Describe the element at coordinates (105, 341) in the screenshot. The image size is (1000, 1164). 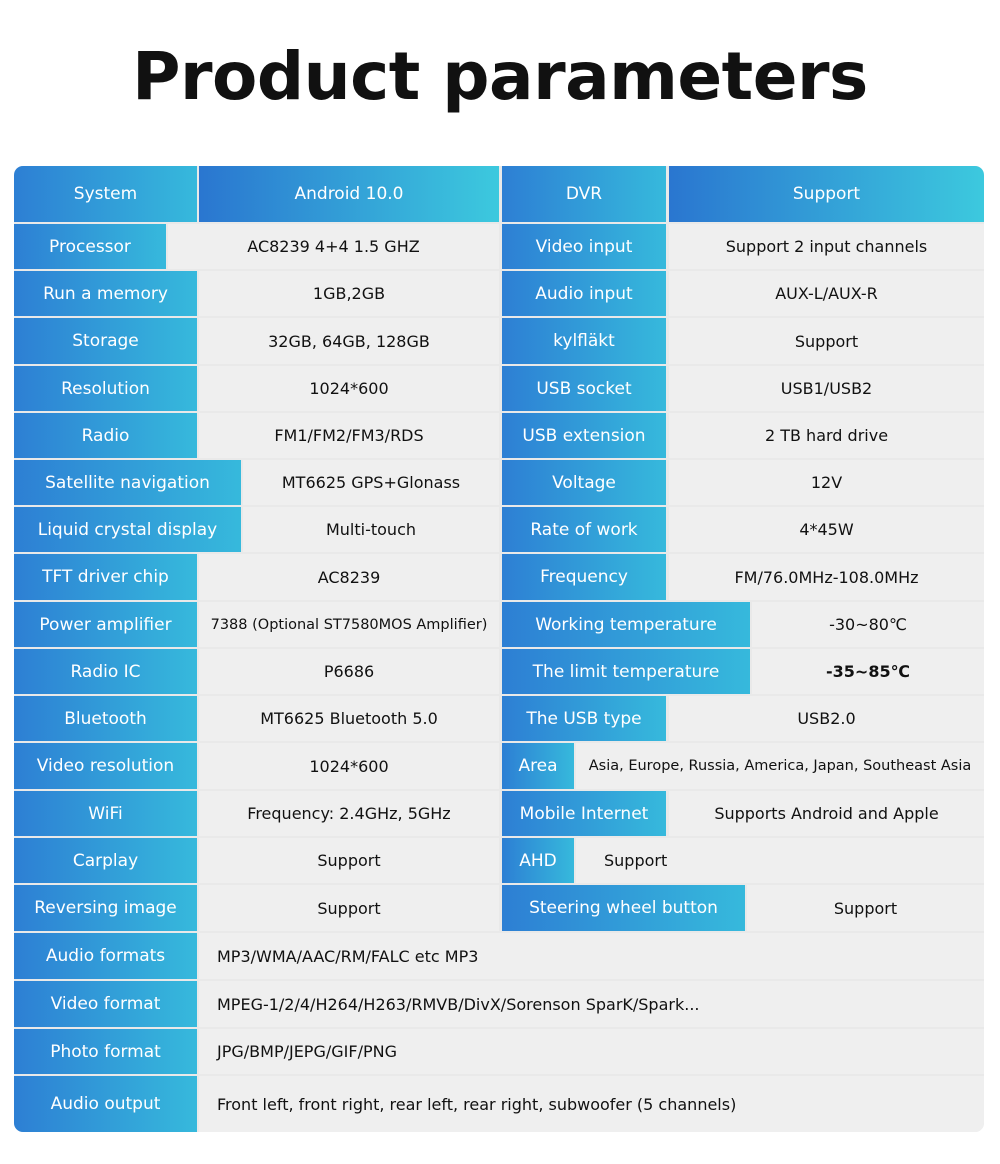
I see `row-label-storage: Storage` at that location.